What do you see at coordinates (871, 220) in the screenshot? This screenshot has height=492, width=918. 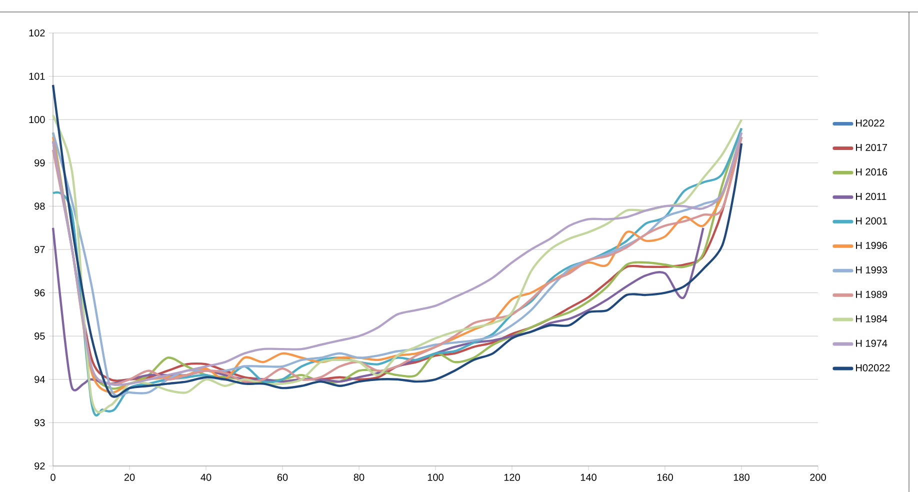 I see `legend-label: H 2001` at bounding box center [871, 220].